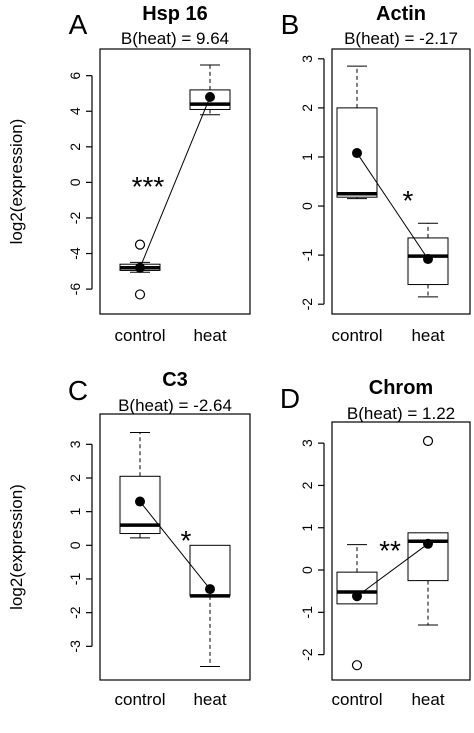 The width and height of the screenshot is (474, 733). I want to click on panel-letter: B, so click(290, 24).